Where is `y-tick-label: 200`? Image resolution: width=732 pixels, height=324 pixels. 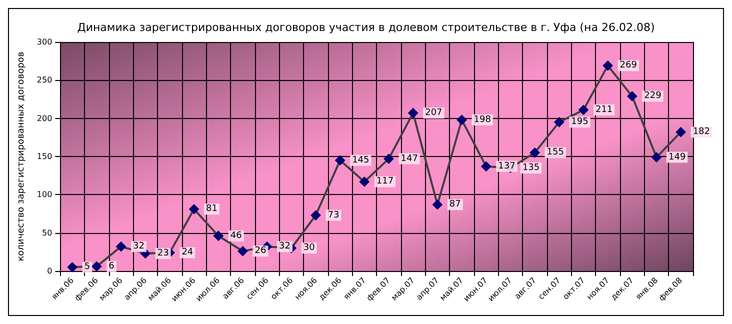 y-tick-label: 200 is located at coordinates (44, 118).